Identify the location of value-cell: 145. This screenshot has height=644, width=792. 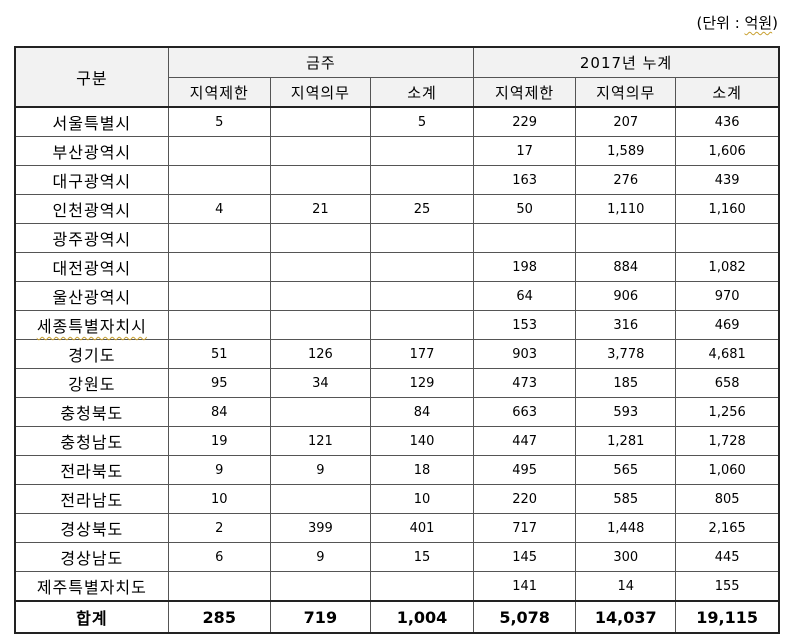
(525, 557).